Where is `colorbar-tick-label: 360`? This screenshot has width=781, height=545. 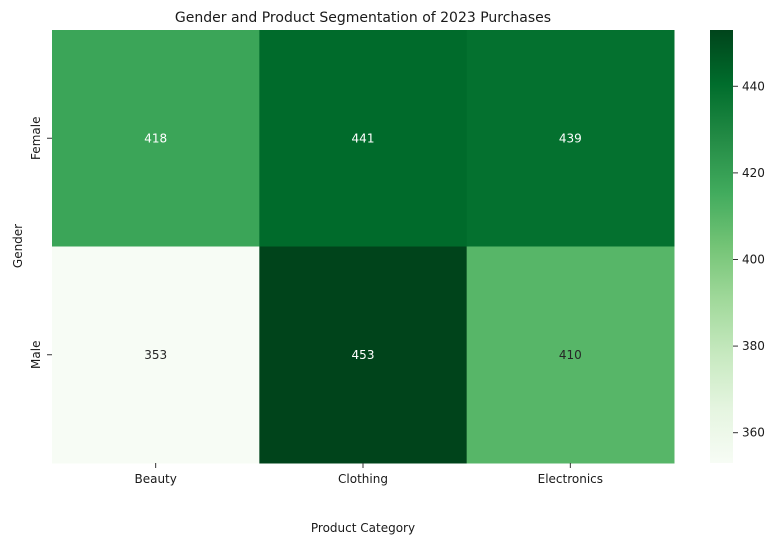
colorbar-tick-label: 360 is located at coordinates (753, 433).